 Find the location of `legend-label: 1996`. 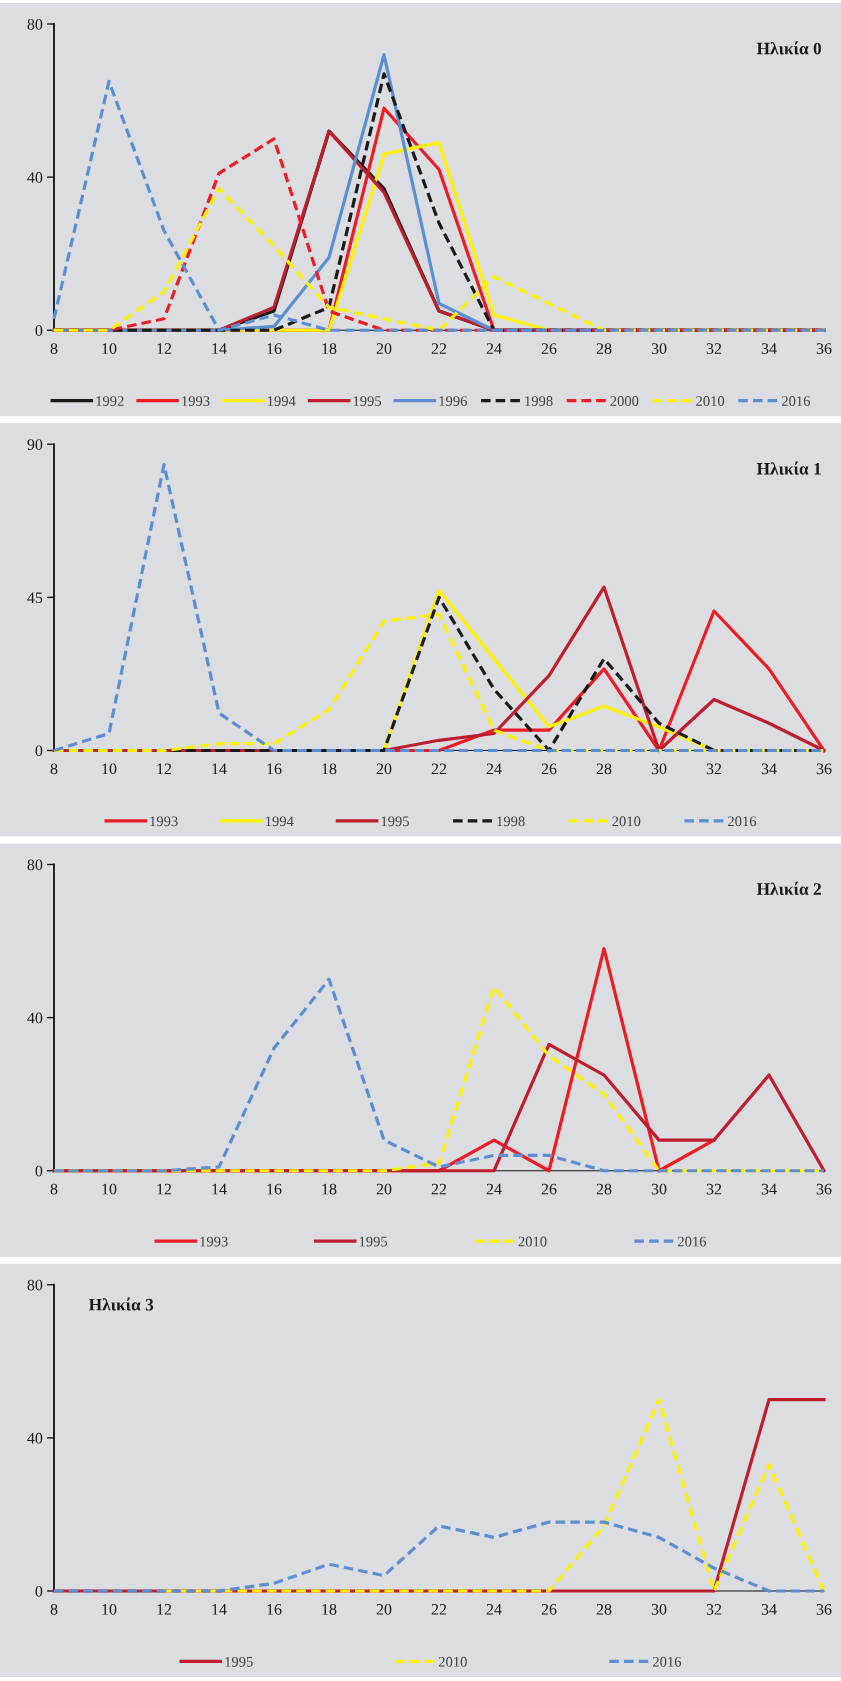

legend-label: 1996 is located at coordinates (453, 401).